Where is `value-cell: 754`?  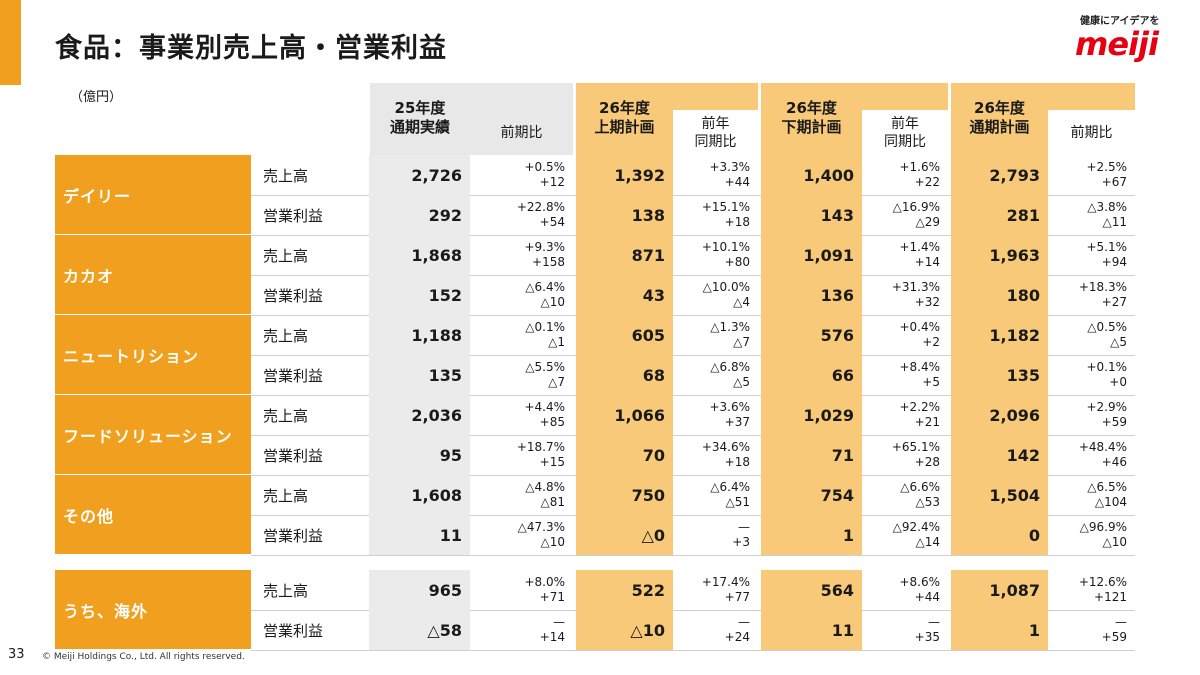
value-cell: 754 is located at coordinates (811, 495).